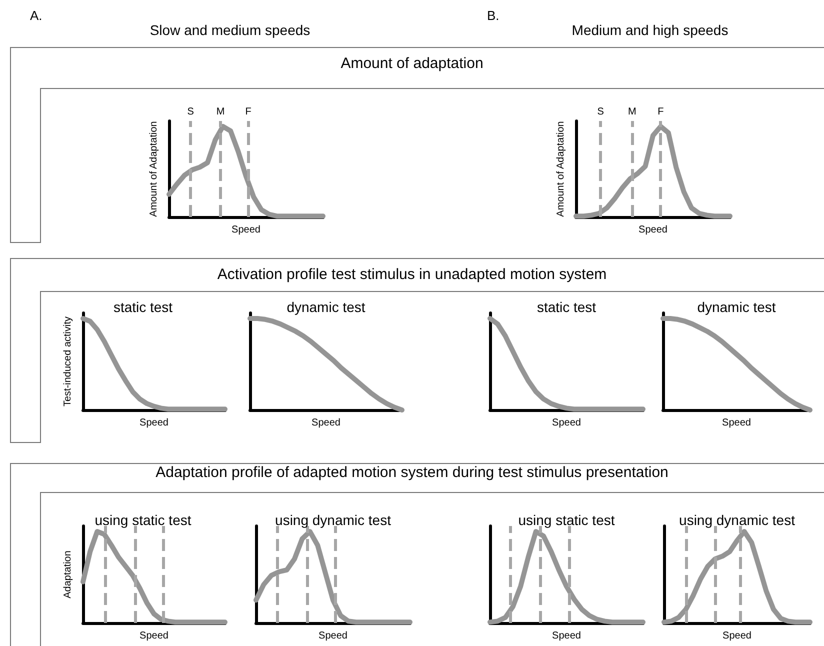  What do you see at coordinates (650, 30) in the screenshot?
I see `text: Medium and high speeds` at bounding box center [650, 30].